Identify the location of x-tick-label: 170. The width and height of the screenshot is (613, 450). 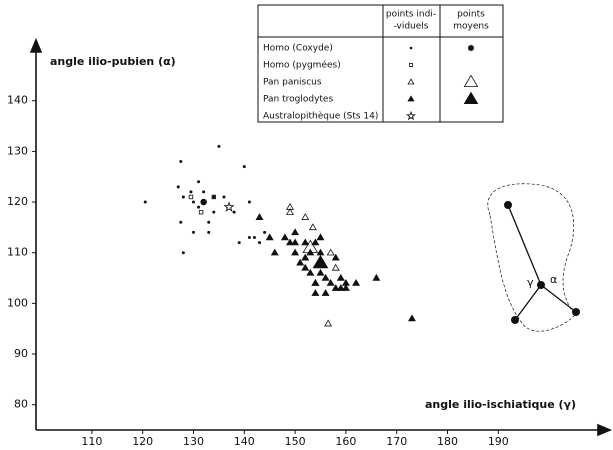
(396, 441).